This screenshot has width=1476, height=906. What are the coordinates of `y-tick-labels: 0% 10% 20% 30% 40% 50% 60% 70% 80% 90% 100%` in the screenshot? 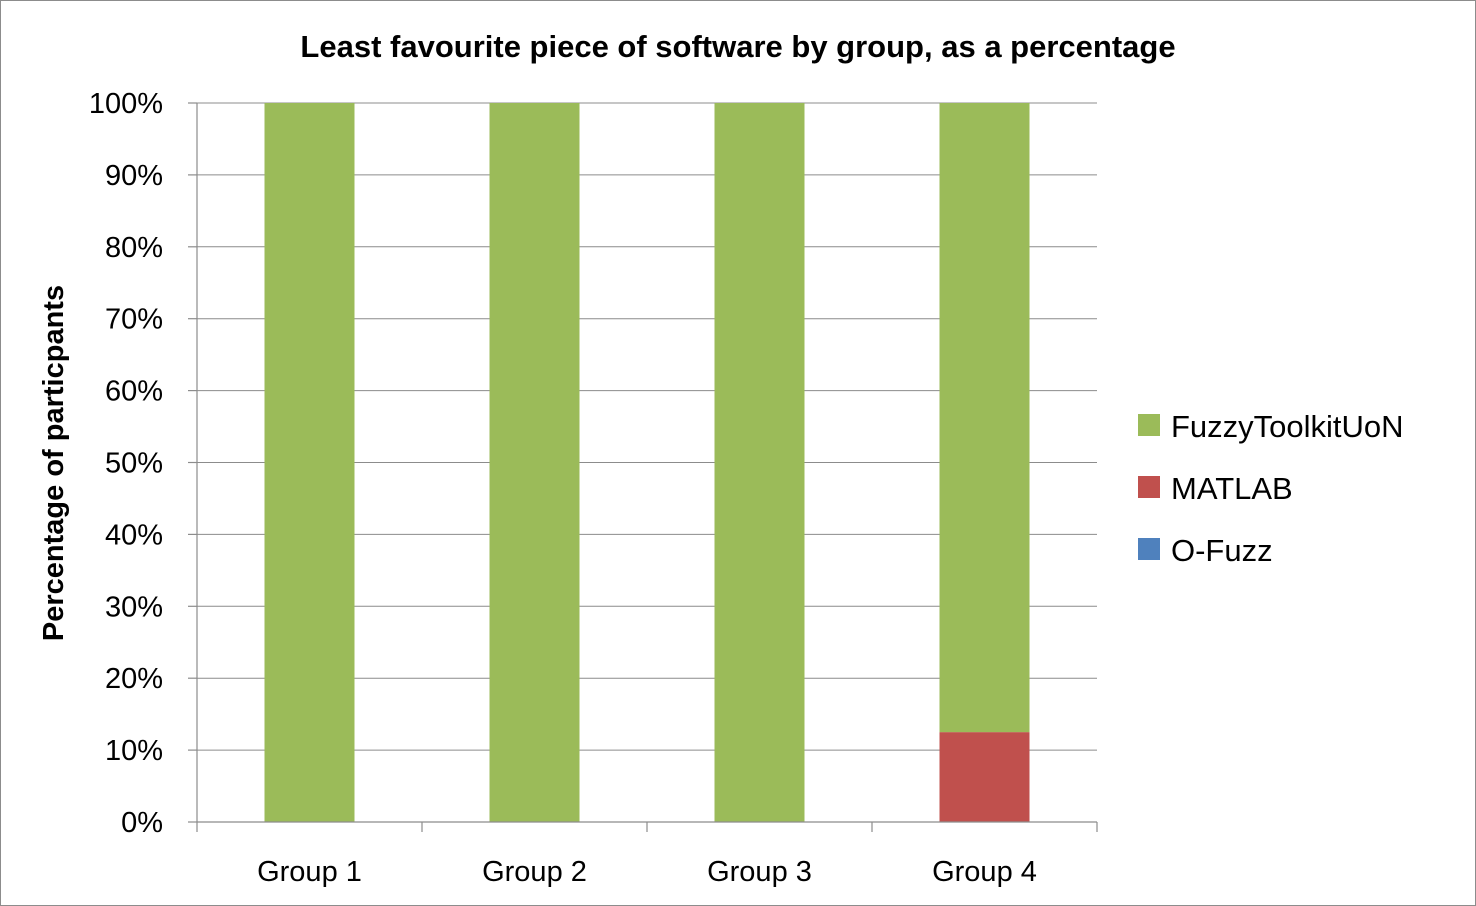 It's located at (126, 463).